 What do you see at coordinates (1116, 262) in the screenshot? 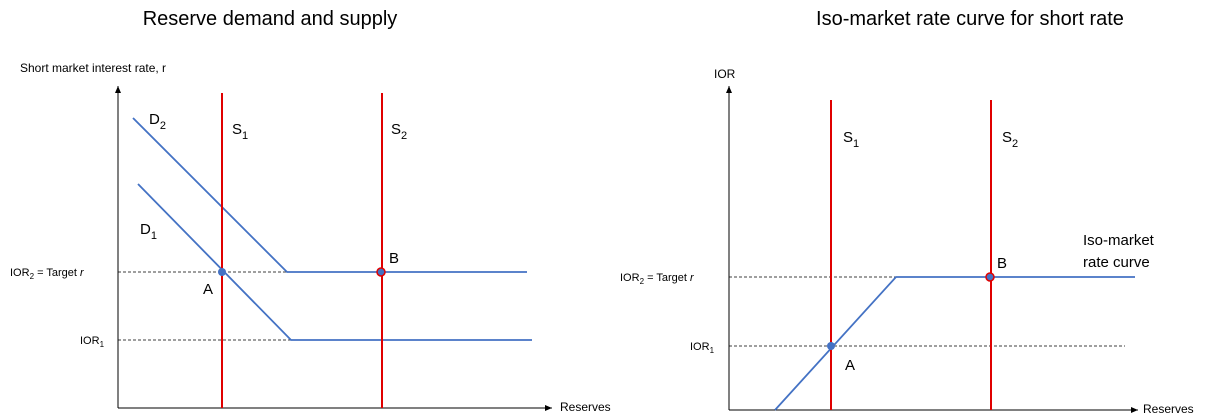
I see `label: rate curve` at bounding box center [1116, 262].